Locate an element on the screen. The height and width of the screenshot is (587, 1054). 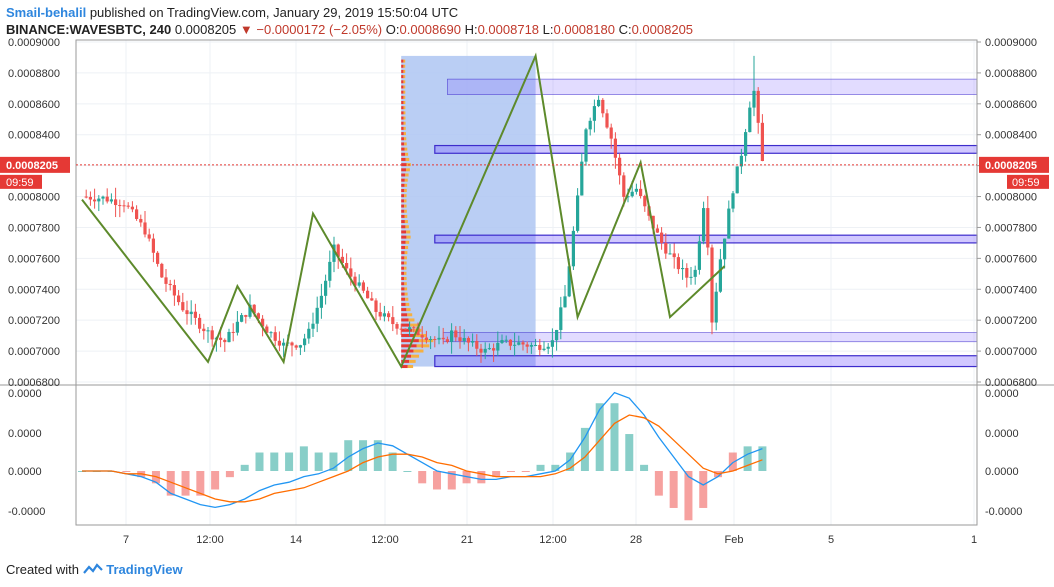
y-tick-label-left: 0.0008000 is located at coordinates (34, 198).